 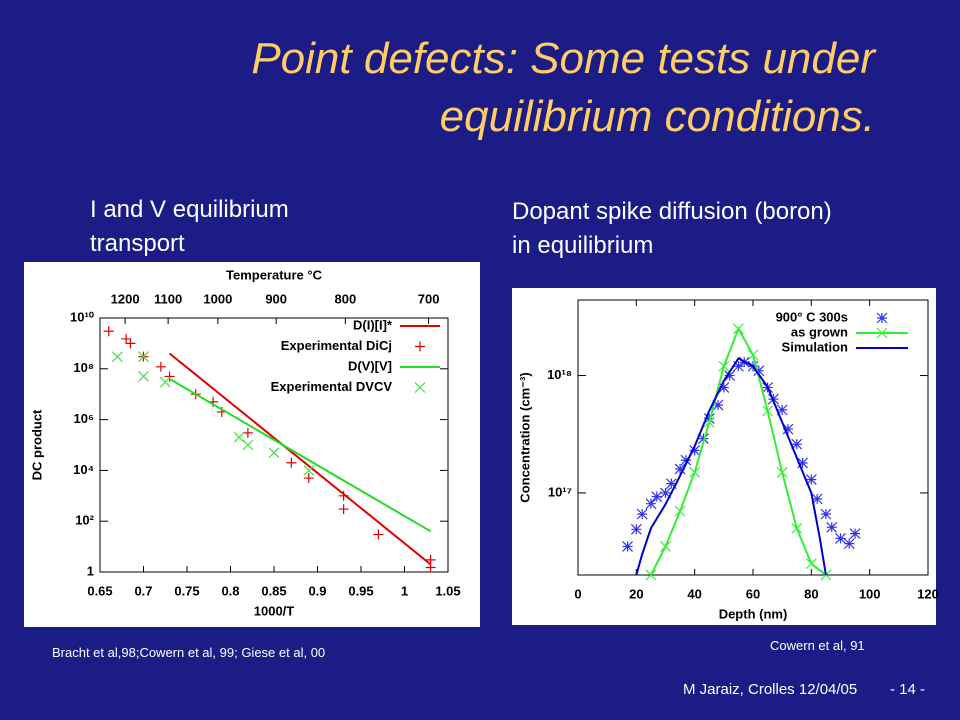 I want to click on y-tick-label: 10⁴, so click(x=83, y=469).